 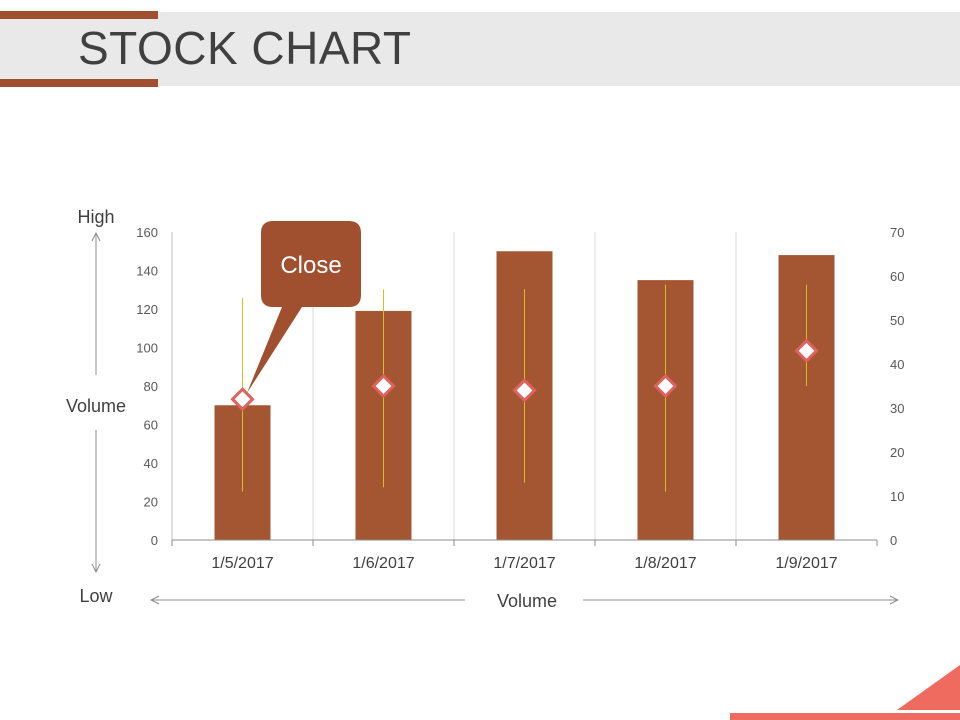 I want to click on left-tick-label-4: 80, so click(x=151, y=386).